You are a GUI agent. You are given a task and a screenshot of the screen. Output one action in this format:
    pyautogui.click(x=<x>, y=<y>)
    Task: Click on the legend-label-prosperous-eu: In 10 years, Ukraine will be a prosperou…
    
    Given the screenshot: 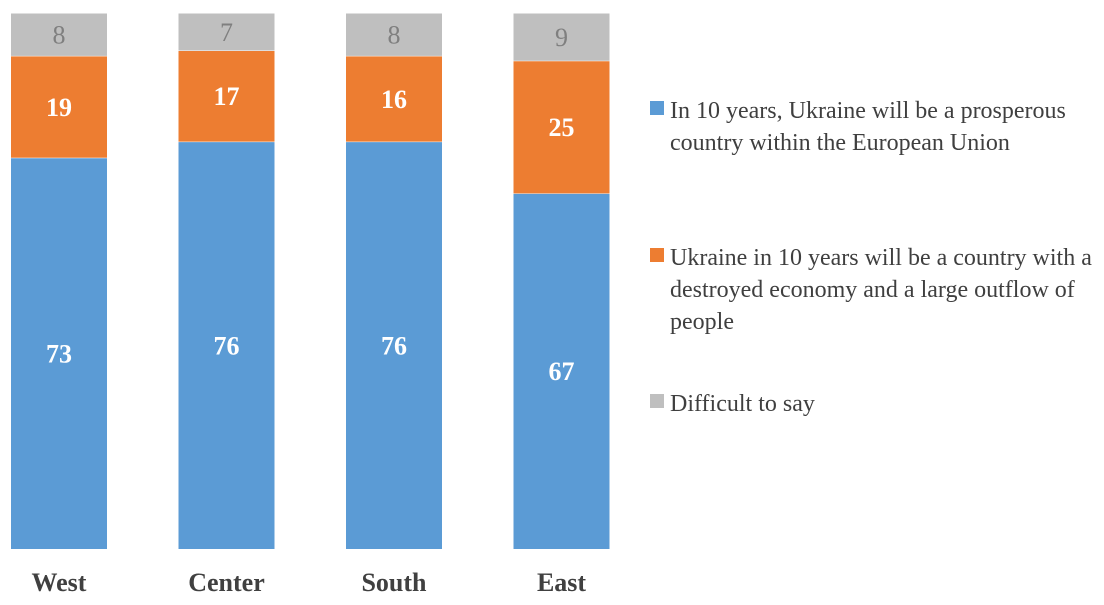 What is the action you would take?
    pyautogui.click(x=868, y=127)
    